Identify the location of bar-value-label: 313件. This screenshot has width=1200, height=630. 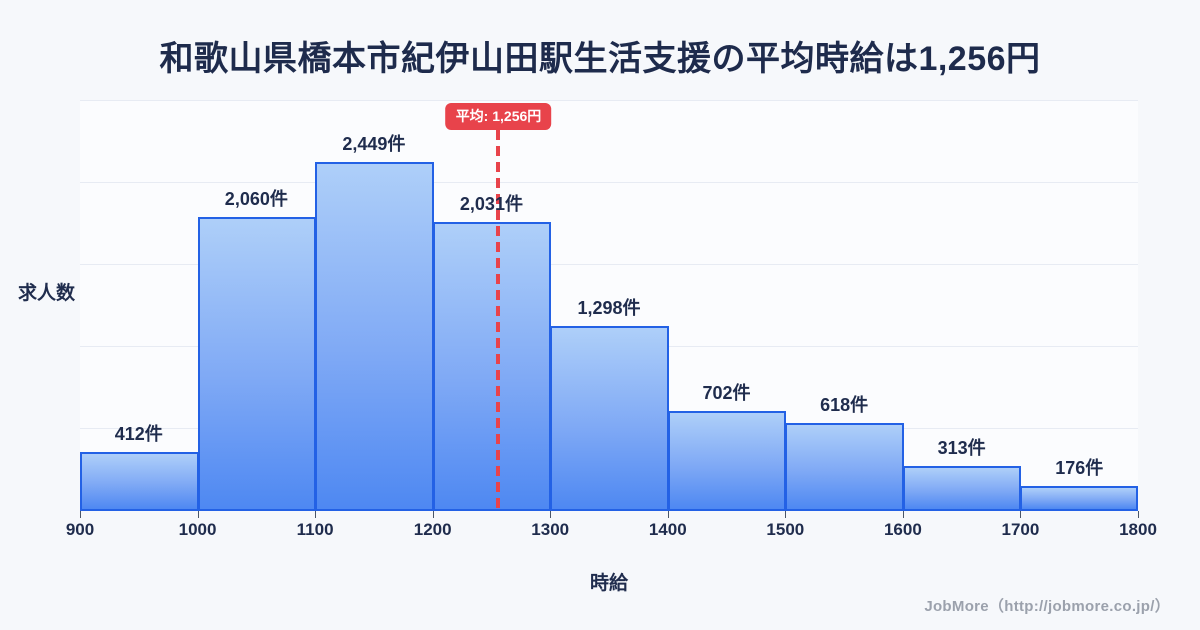
(961, 448).